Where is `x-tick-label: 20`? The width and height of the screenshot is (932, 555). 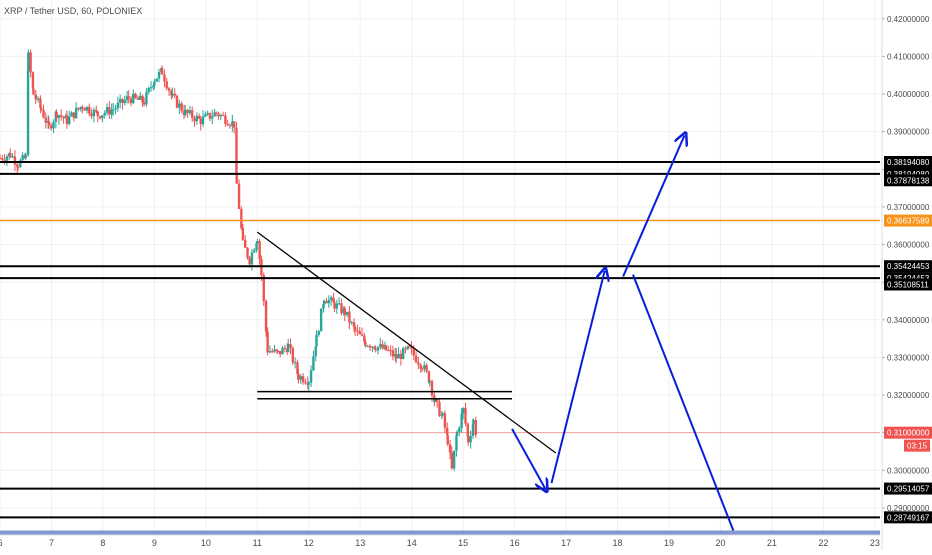 x-tick-label: 20 is located at coordinates (720, 543).